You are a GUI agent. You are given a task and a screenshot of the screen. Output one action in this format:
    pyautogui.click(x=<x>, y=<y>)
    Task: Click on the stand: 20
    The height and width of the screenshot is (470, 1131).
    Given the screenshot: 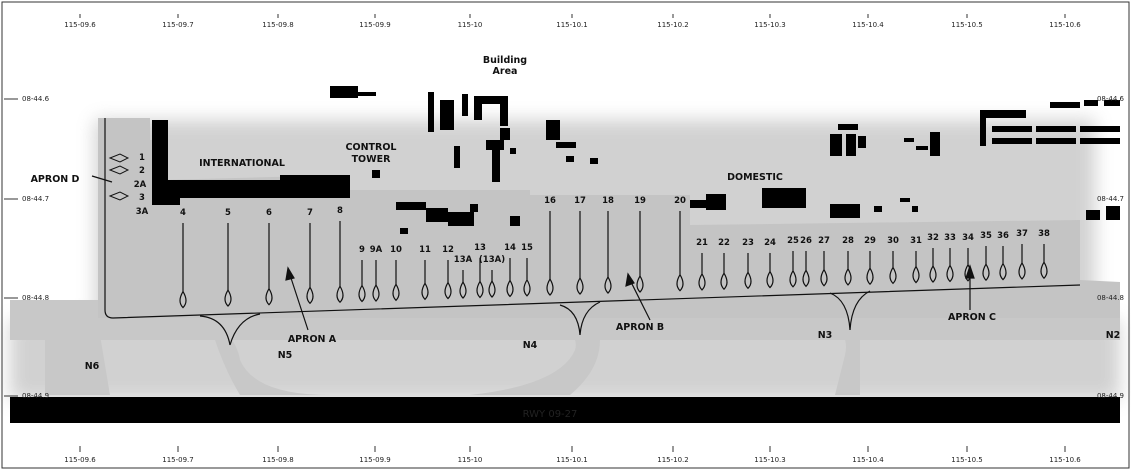 What is the action you would take?
    pyautogui.click(x=680, y=244)
    